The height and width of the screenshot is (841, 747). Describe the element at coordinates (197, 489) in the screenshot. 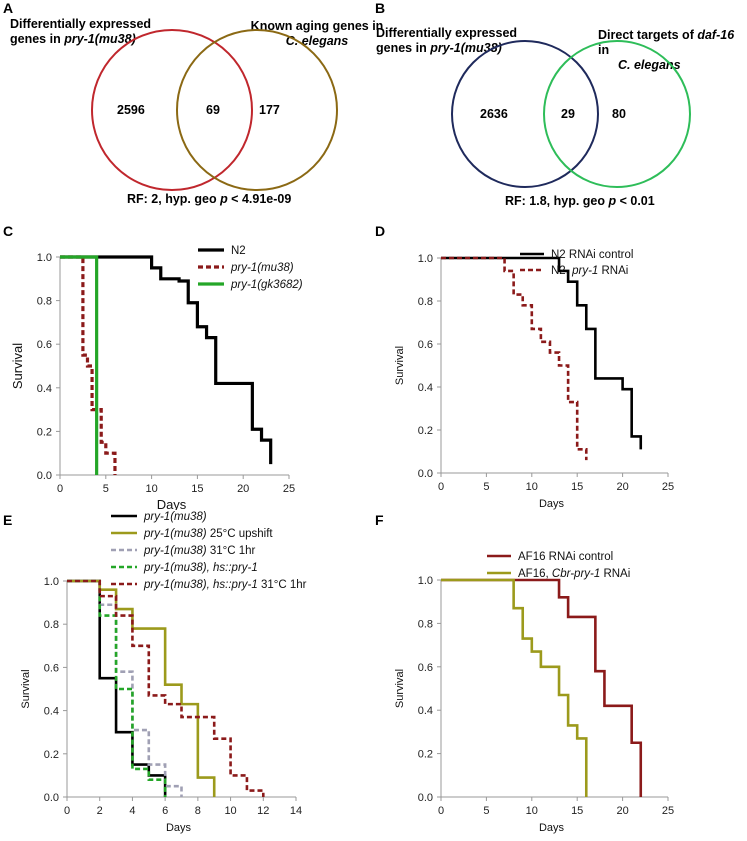

I see `chart-c-xtick-label: 15` at that location.